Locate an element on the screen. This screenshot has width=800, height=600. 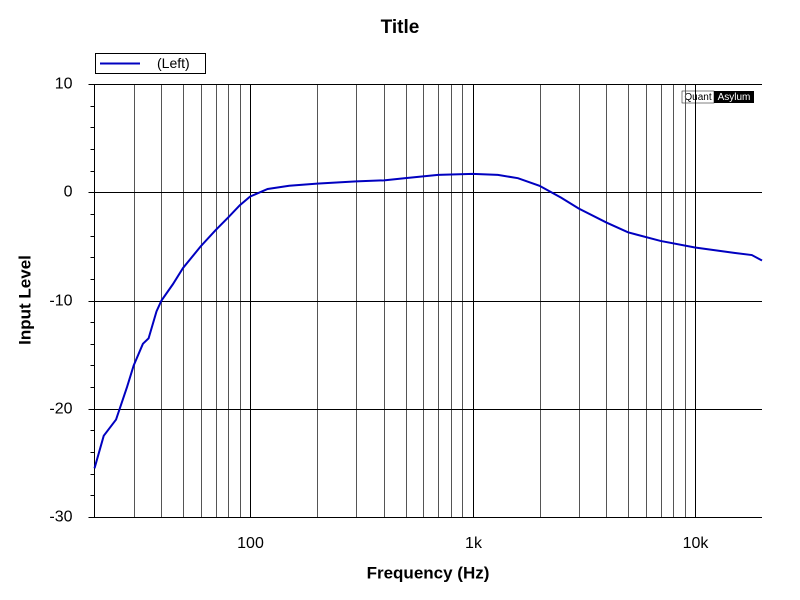
chart-title: Title is located at coordinates (400, 27).